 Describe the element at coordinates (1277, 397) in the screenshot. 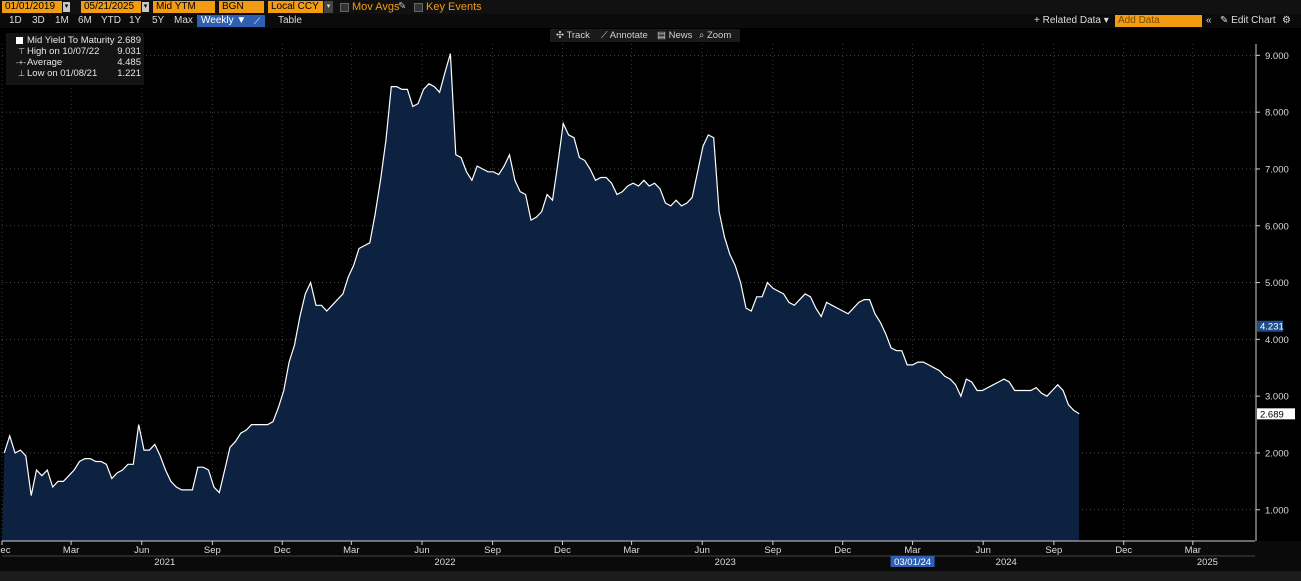

I see `y-tick-label: 3.000` at that location.